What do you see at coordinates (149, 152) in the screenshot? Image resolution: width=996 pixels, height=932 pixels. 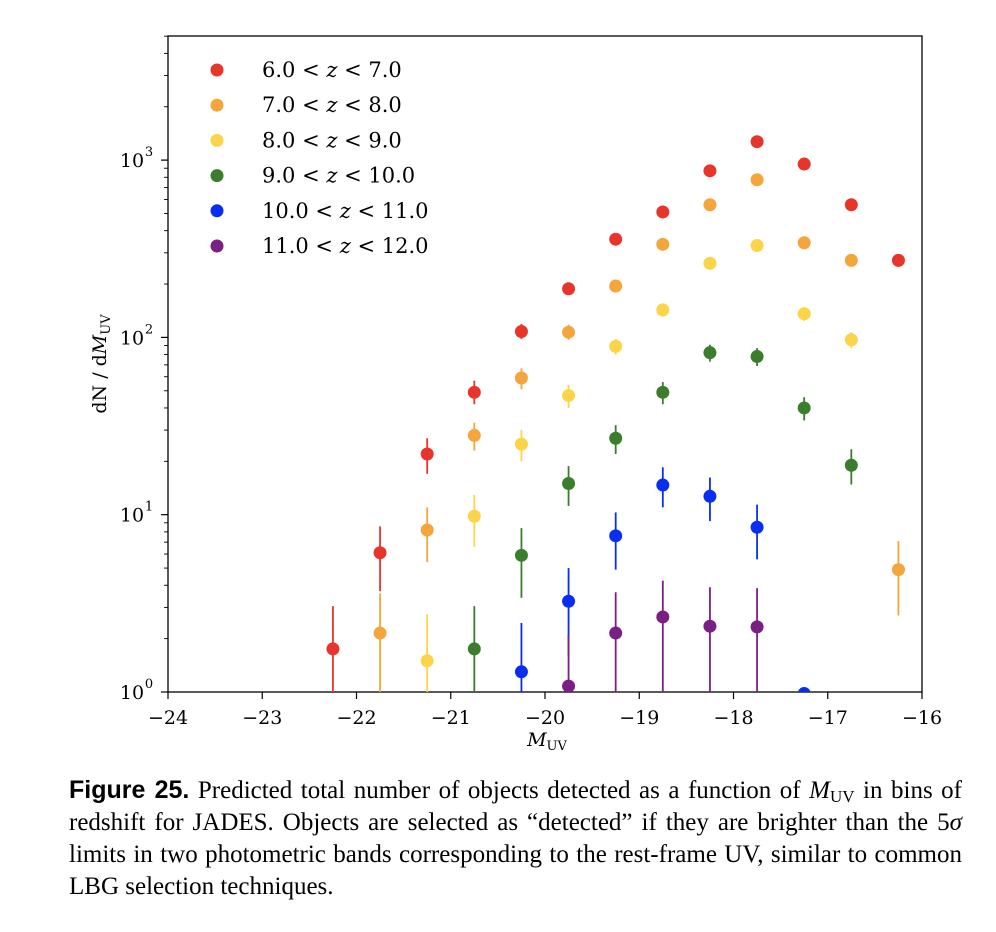 I see `y-tick-exponent: 3` at bounding box center [149, 152].